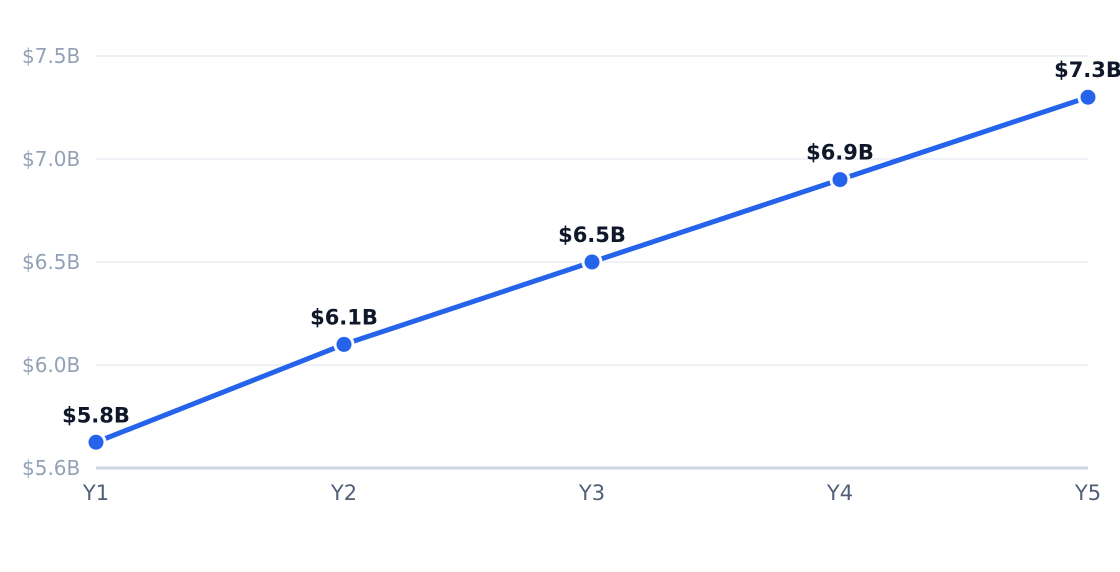  I want to click on y-axis: $5.6B $6.0B $6.5B $7.0B $7.5B, so click(51, 262).